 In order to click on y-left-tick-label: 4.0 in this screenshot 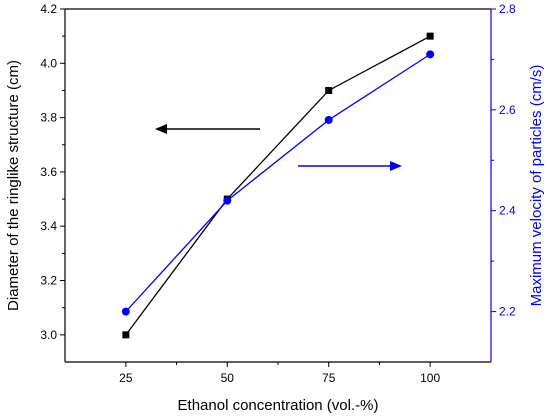, I will do `click(48, 63)`.